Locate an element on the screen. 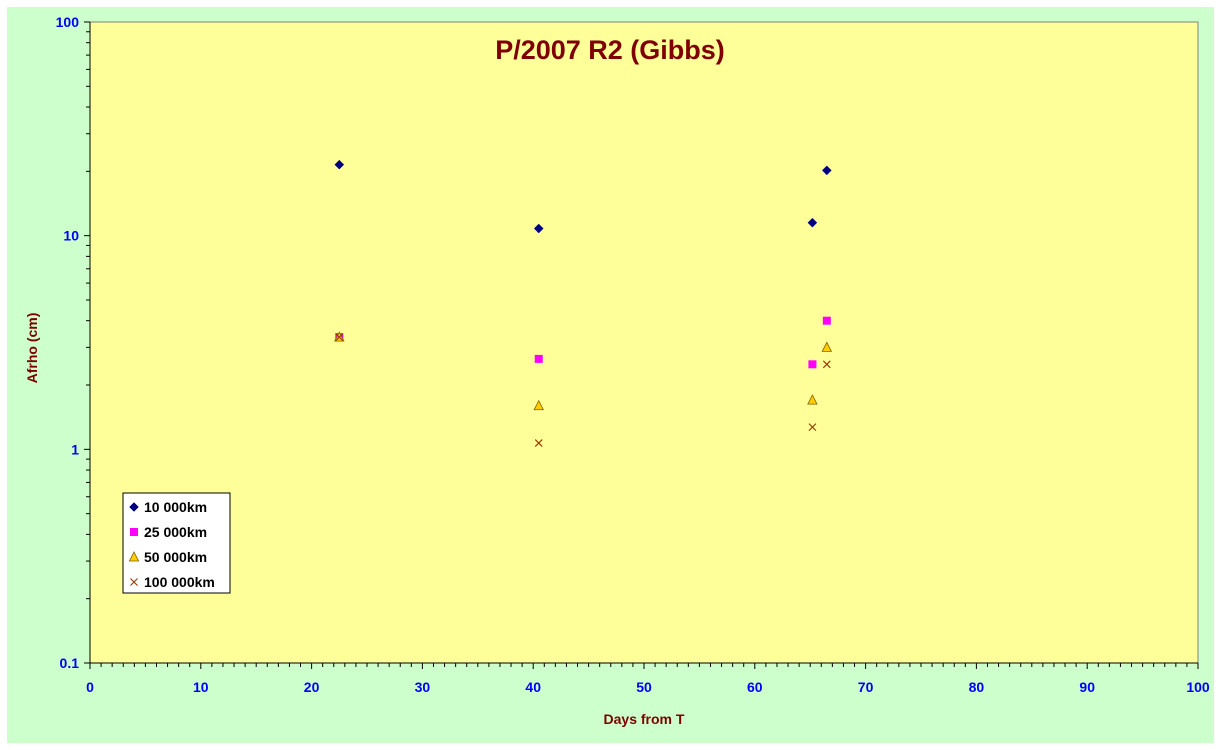 The width and height of the screenshot is (1221, 750). x-tick-label: 90 is located at coordinates (1087, 687).